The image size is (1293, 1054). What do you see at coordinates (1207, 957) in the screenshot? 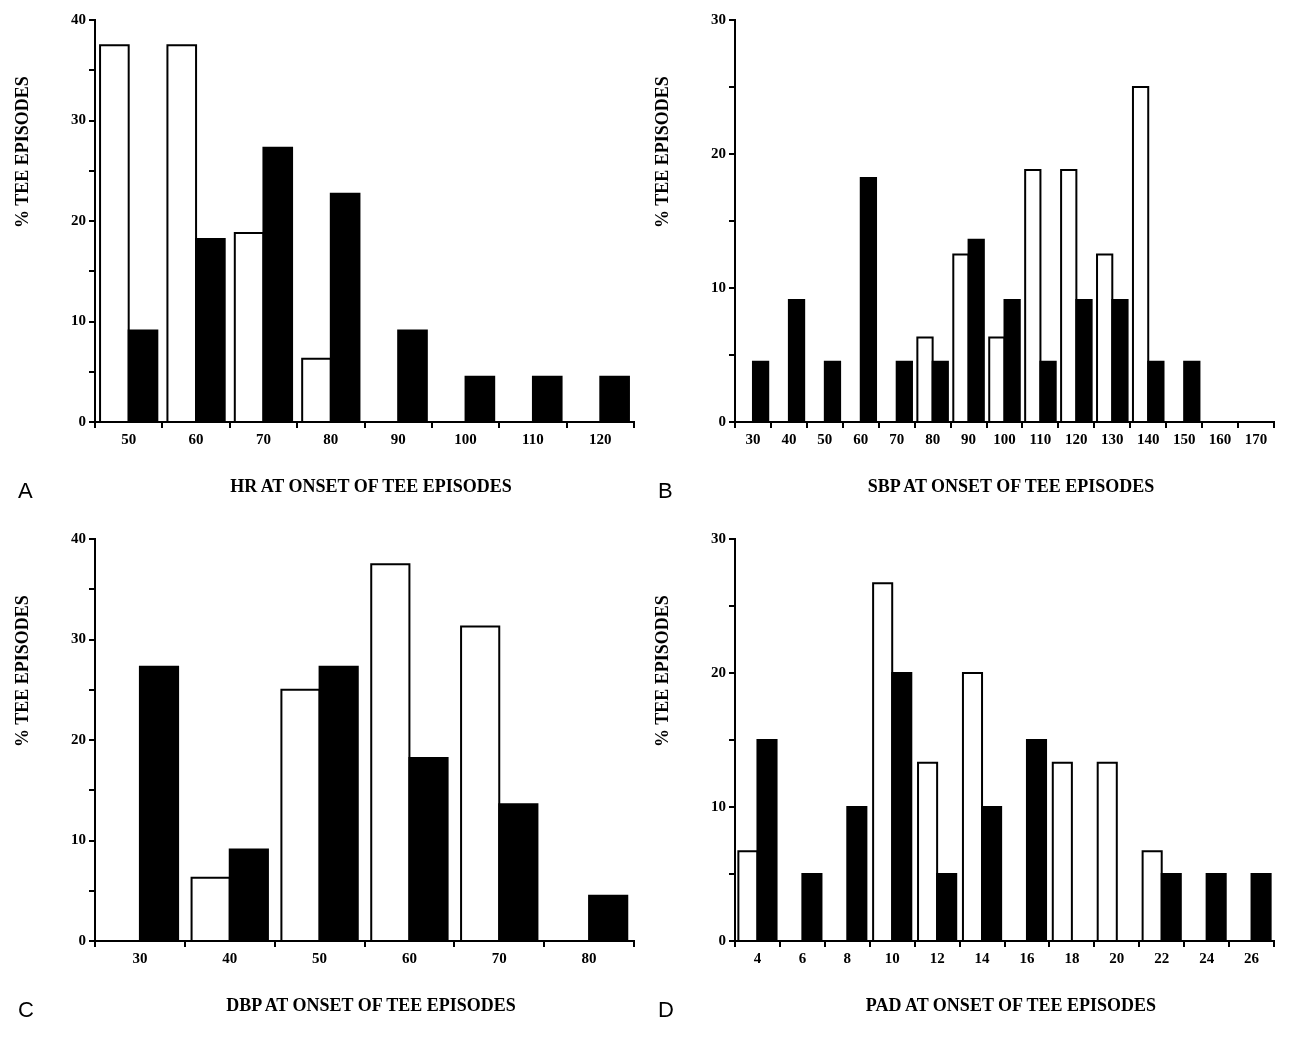
I see `x-tick-label: 24` at bounding box center [1207, 957].